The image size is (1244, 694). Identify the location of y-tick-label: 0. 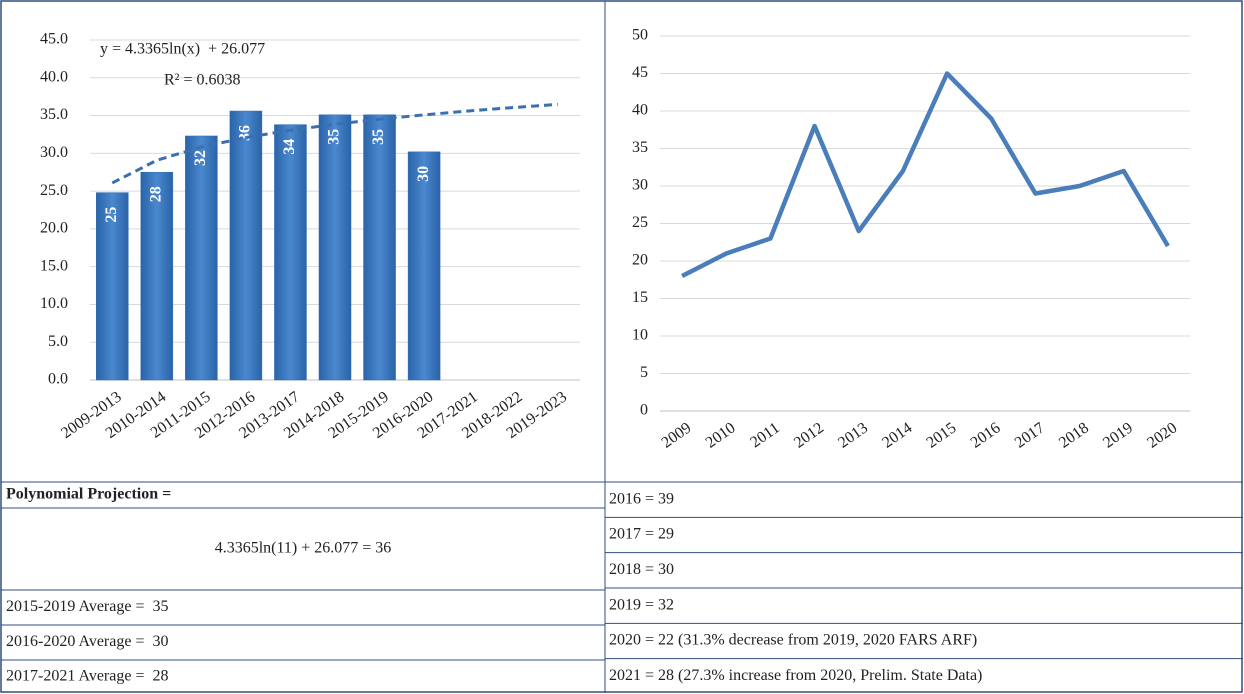
(644, 410).